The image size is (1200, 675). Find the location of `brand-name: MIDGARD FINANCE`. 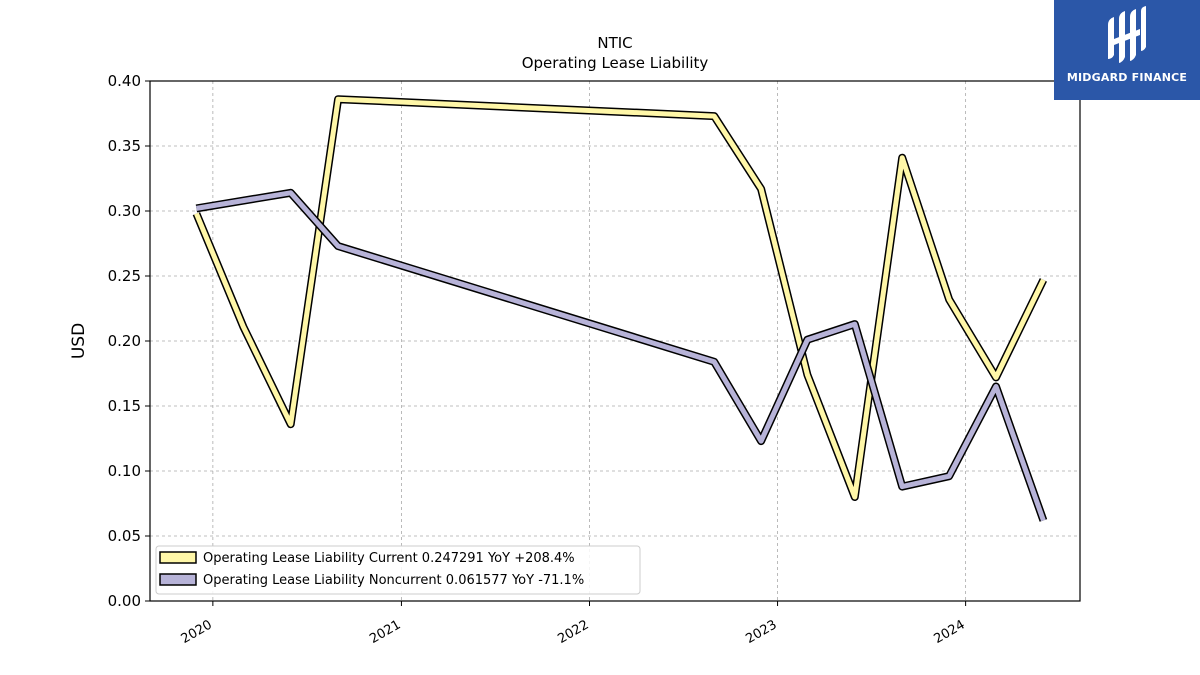

brand-name: MIDGARD FINANCE is located at coordinates (1127, 77).